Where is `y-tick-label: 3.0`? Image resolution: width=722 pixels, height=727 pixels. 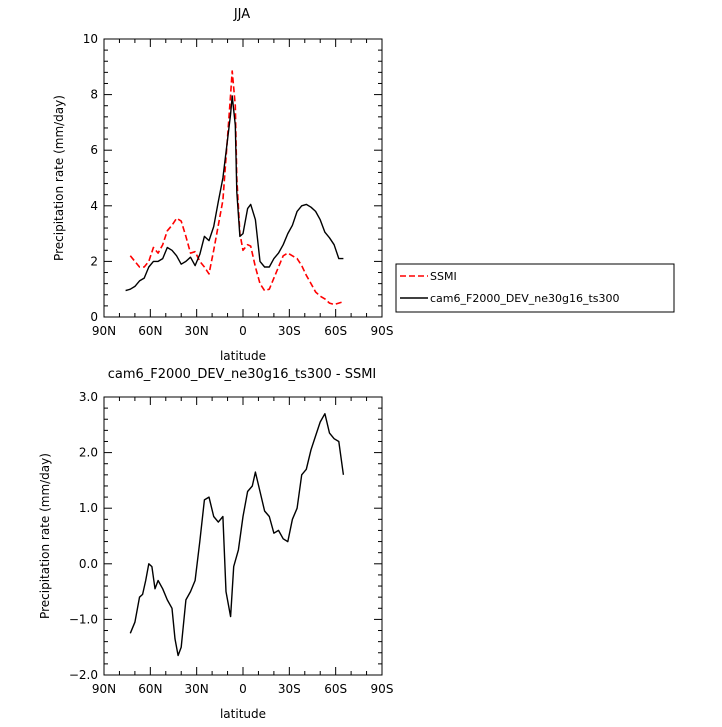 y-tick-label: 3.0 is located at coordinates (88, 397).